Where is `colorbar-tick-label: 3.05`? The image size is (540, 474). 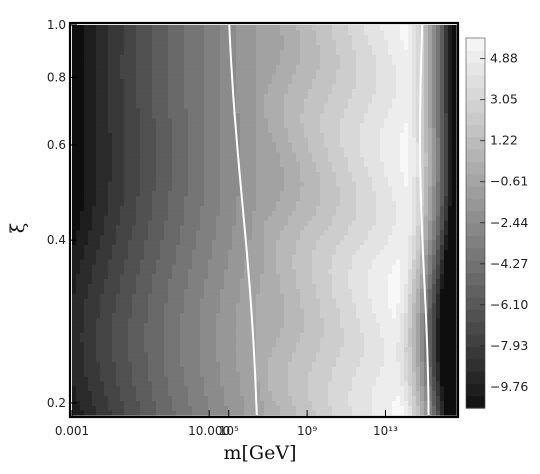 colorbar-tick-label: 3.05 is located at coordinates (504, 99).